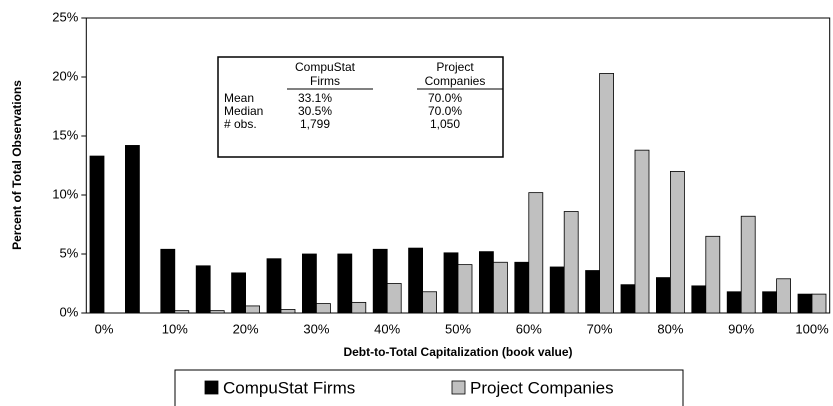  Describe the element at coordinates (65, 75) in the screenshot. I see `y-tick-label: 20%` at that location.